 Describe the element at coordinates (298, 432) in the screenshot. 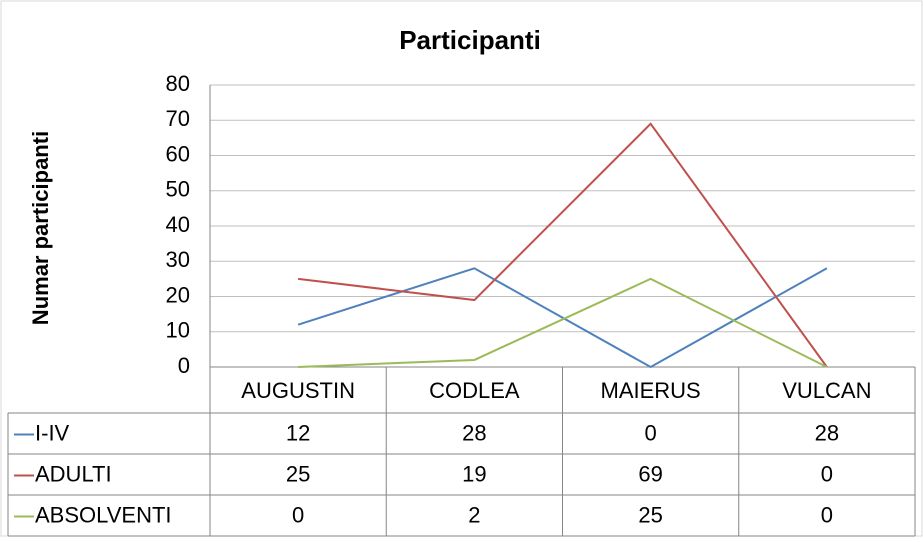

I see `table-value: 12` at that location.